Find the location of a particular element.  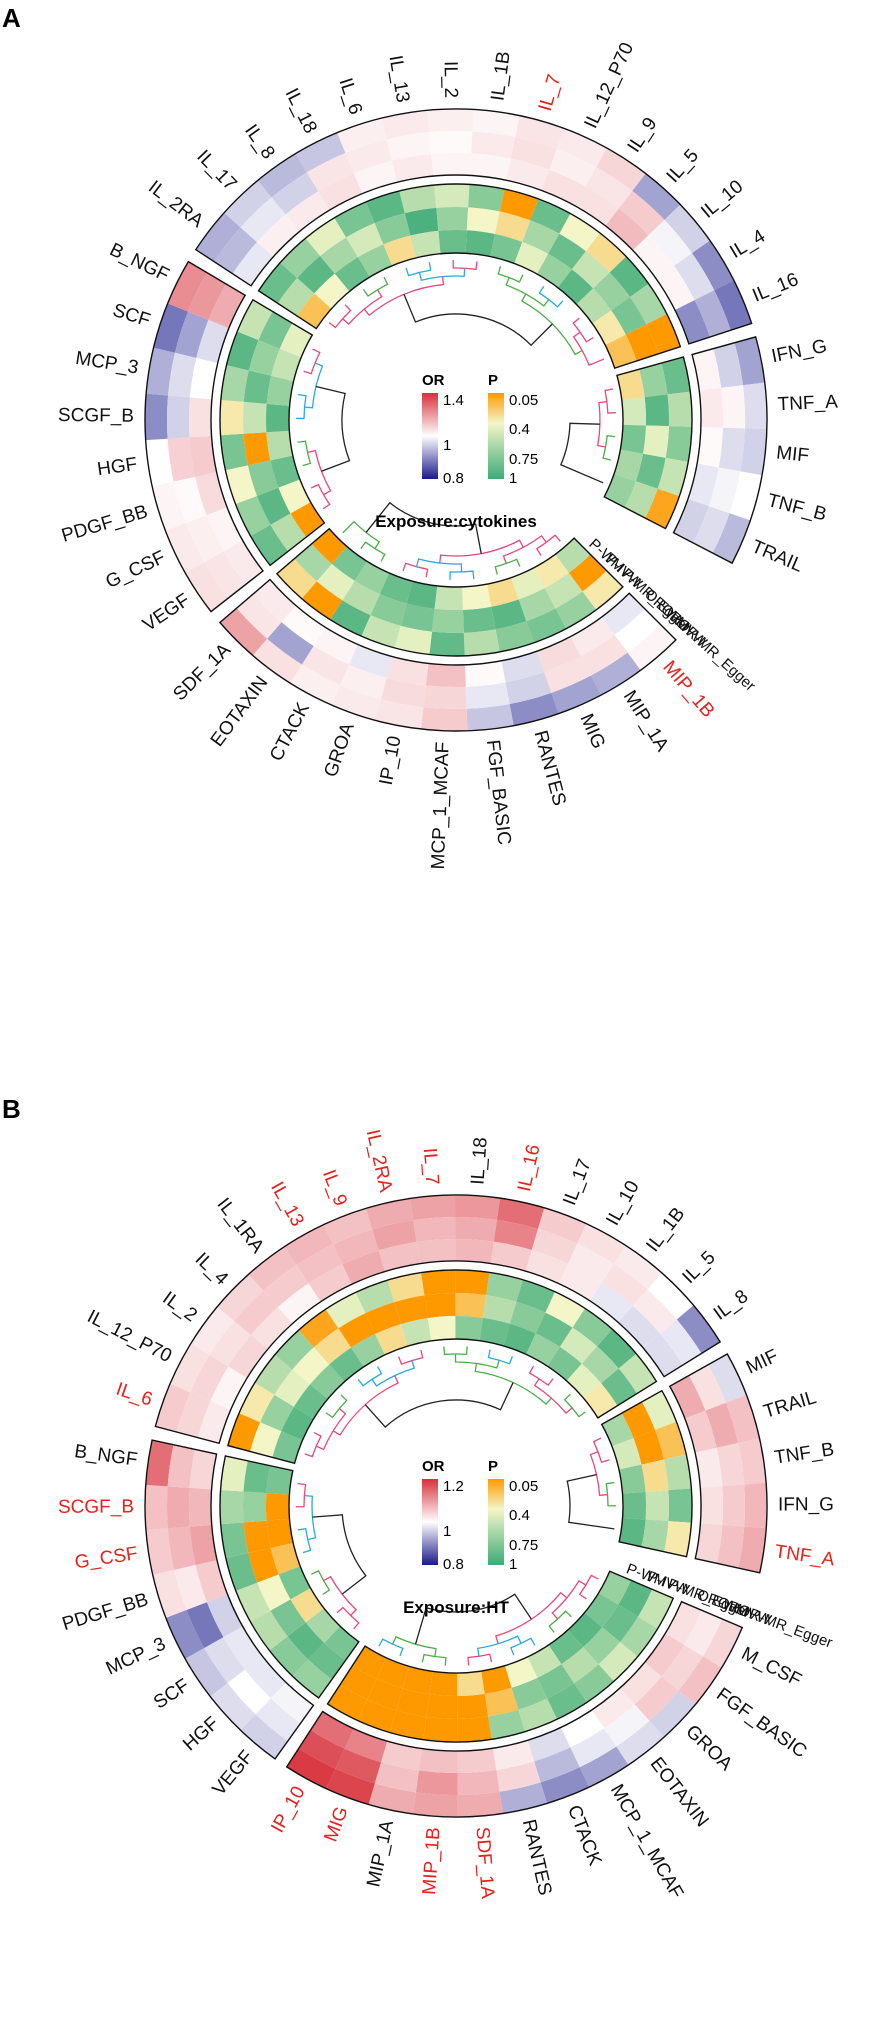

gene-label: SCF is located at coordinates (131, 316).